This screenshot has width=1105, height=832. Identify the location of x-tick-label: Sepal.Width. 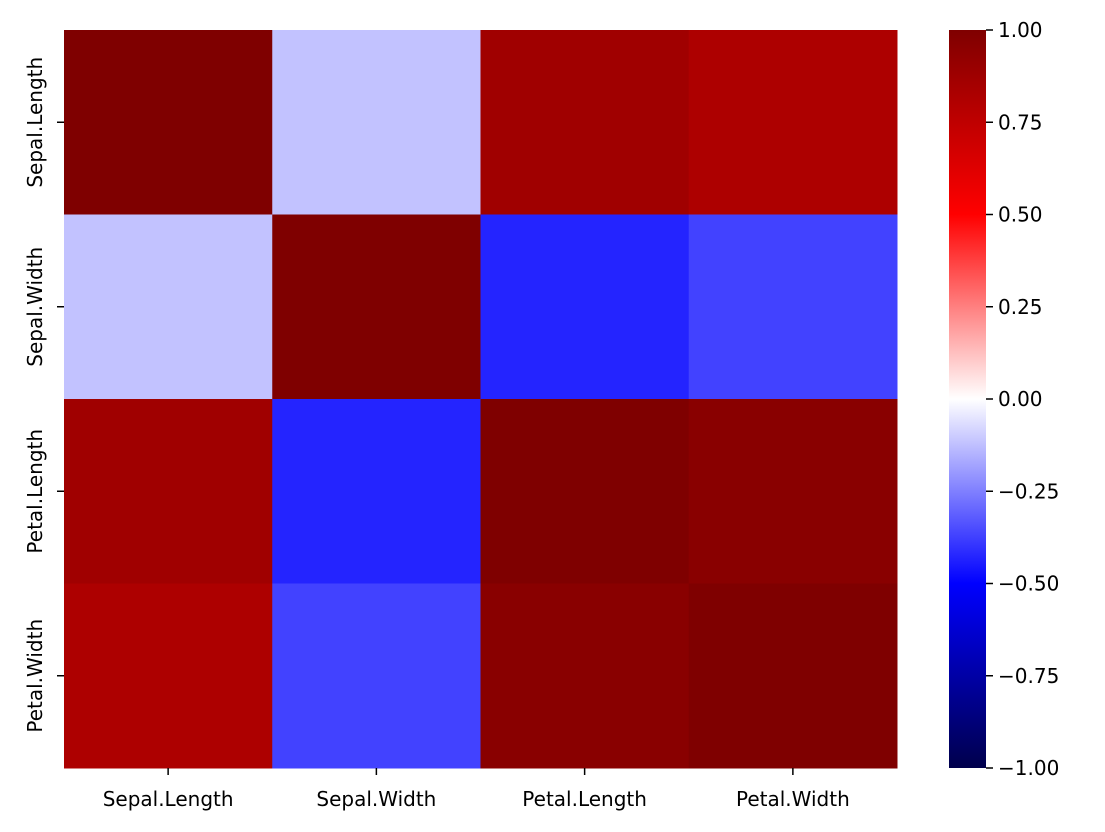
(376, 799).